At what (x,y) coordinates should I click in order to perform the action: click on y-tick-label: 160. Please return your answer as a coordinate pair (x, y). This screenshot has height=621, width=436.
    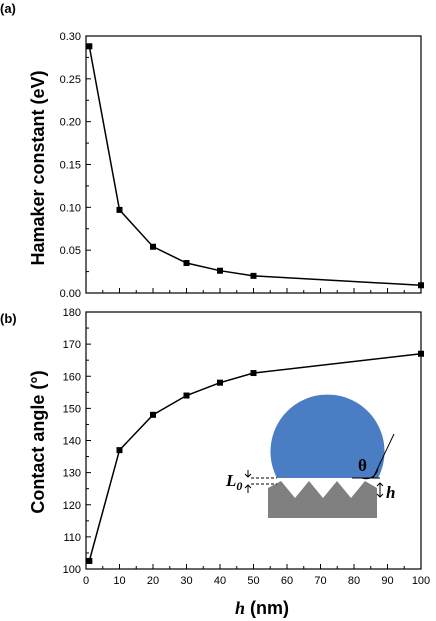
    Looking at the image, I should click on (72, 377).